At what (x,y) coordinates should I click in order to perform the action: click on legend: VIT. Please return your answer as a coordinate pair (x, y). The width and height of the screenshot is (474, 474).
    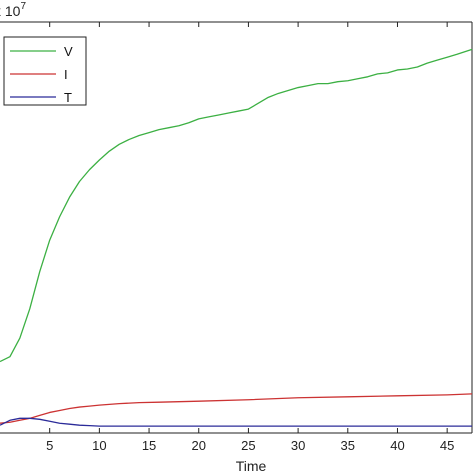
    Looking at the image, I should click on (45, 71).